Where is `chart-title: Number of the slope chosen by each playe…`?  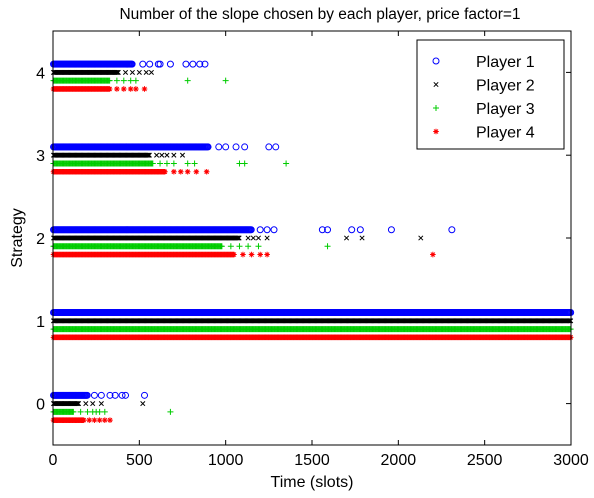
chart-title: Number of the slope chosen by each playe… is located at coordinates (319, 14).